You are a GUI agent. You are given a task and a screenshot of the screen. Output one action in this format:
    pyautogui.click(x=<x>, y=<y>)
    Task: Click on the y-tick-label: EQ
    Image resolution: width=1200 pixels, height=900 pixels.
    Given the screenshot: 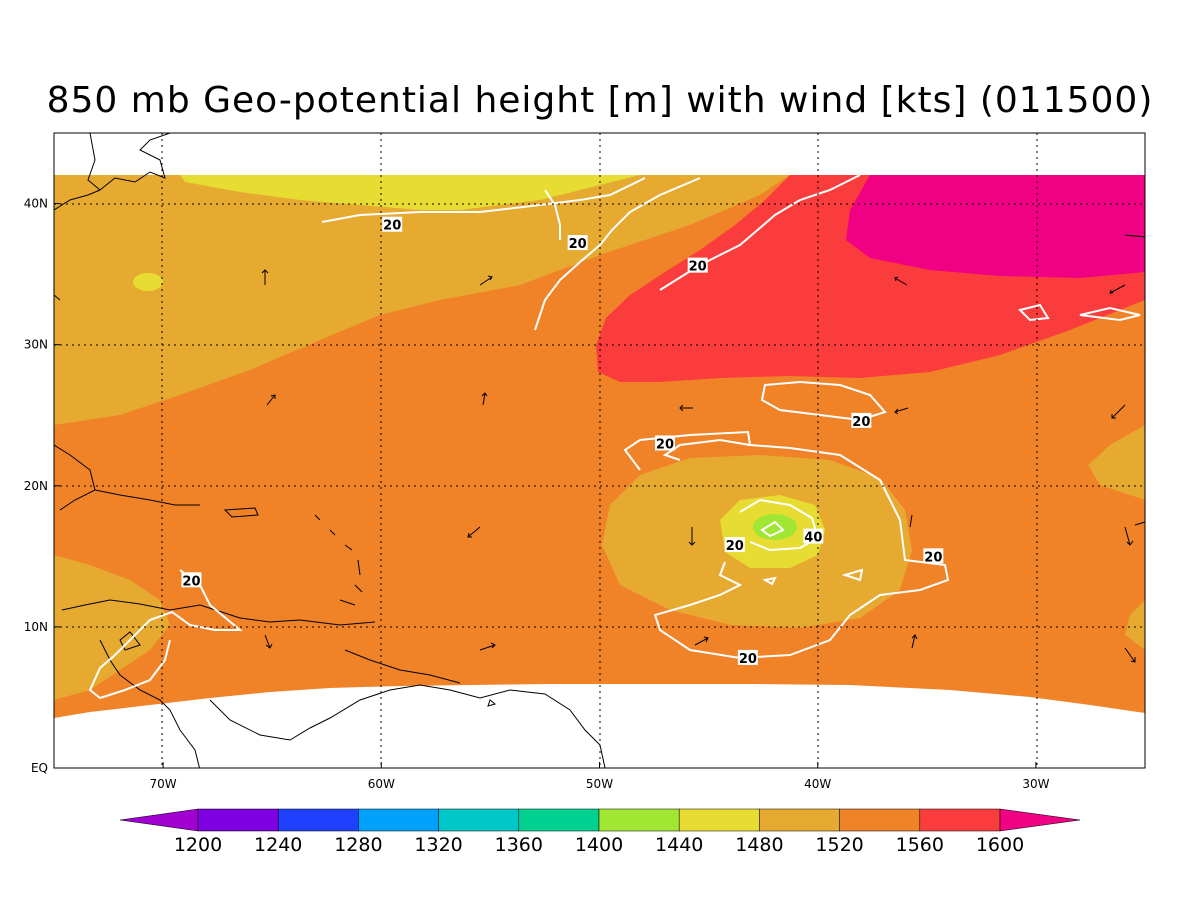 What is the action you would take?
    pyautogui.click(x=39, y=768)
    